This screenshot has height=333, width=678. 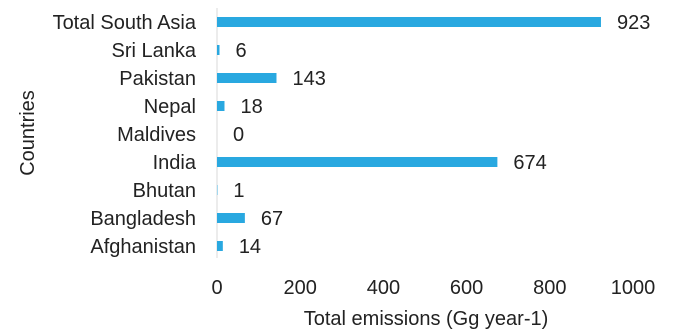 I want to click on x-tick-label: 400, so click(x=383, y=288).